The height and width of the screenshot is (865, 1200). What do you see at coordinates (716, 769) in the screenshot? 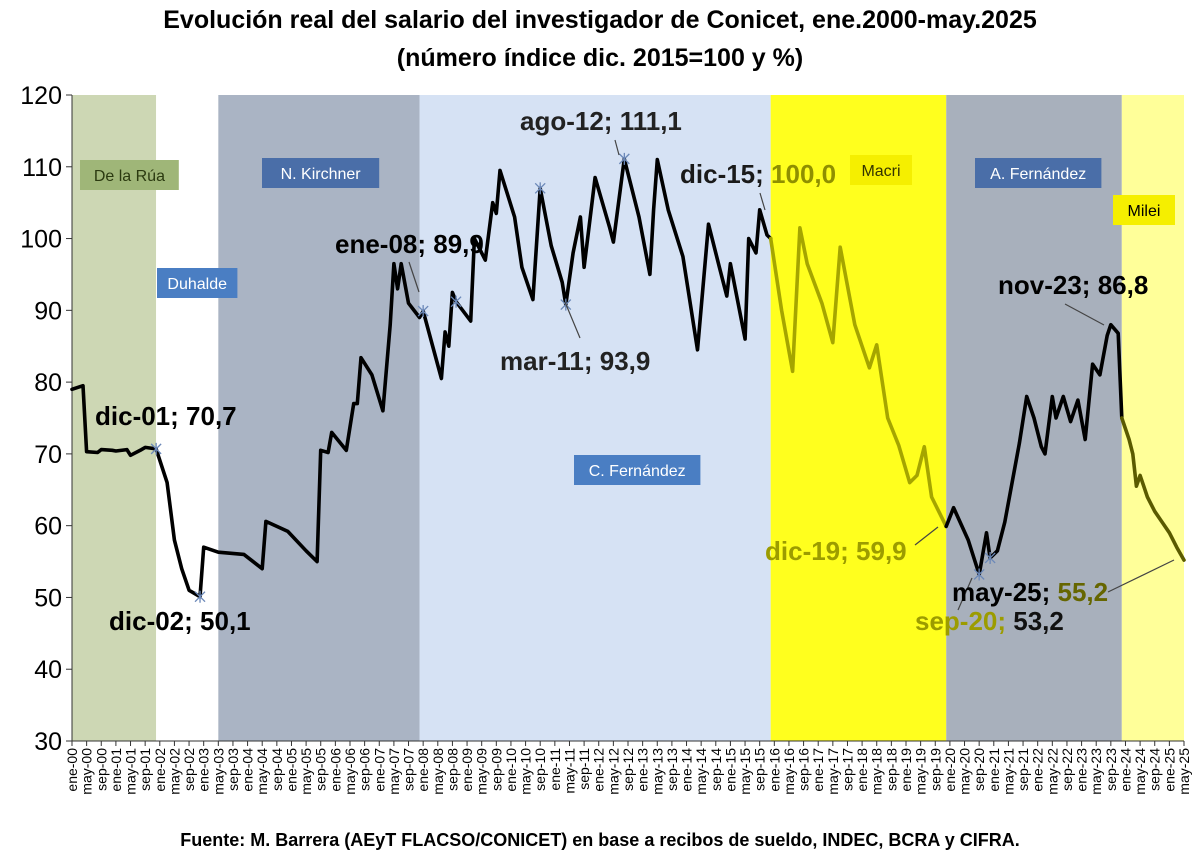
I see `x-tick-label: sep-14` at bounding box center [716, 769].